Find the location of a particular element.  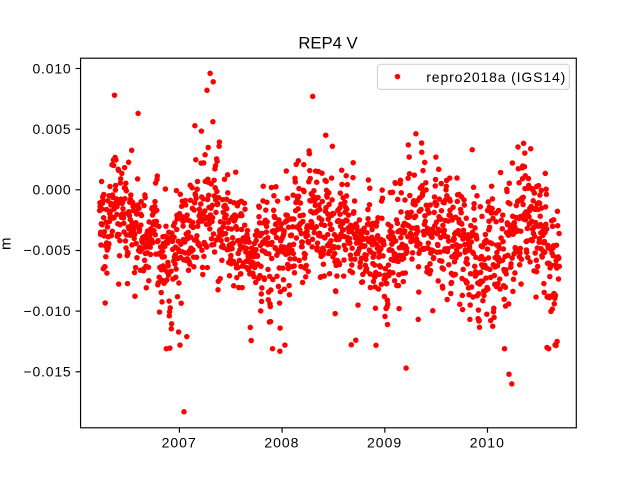

svg-text: repro2018a (IGS14) is located at coordinates (496, 77).